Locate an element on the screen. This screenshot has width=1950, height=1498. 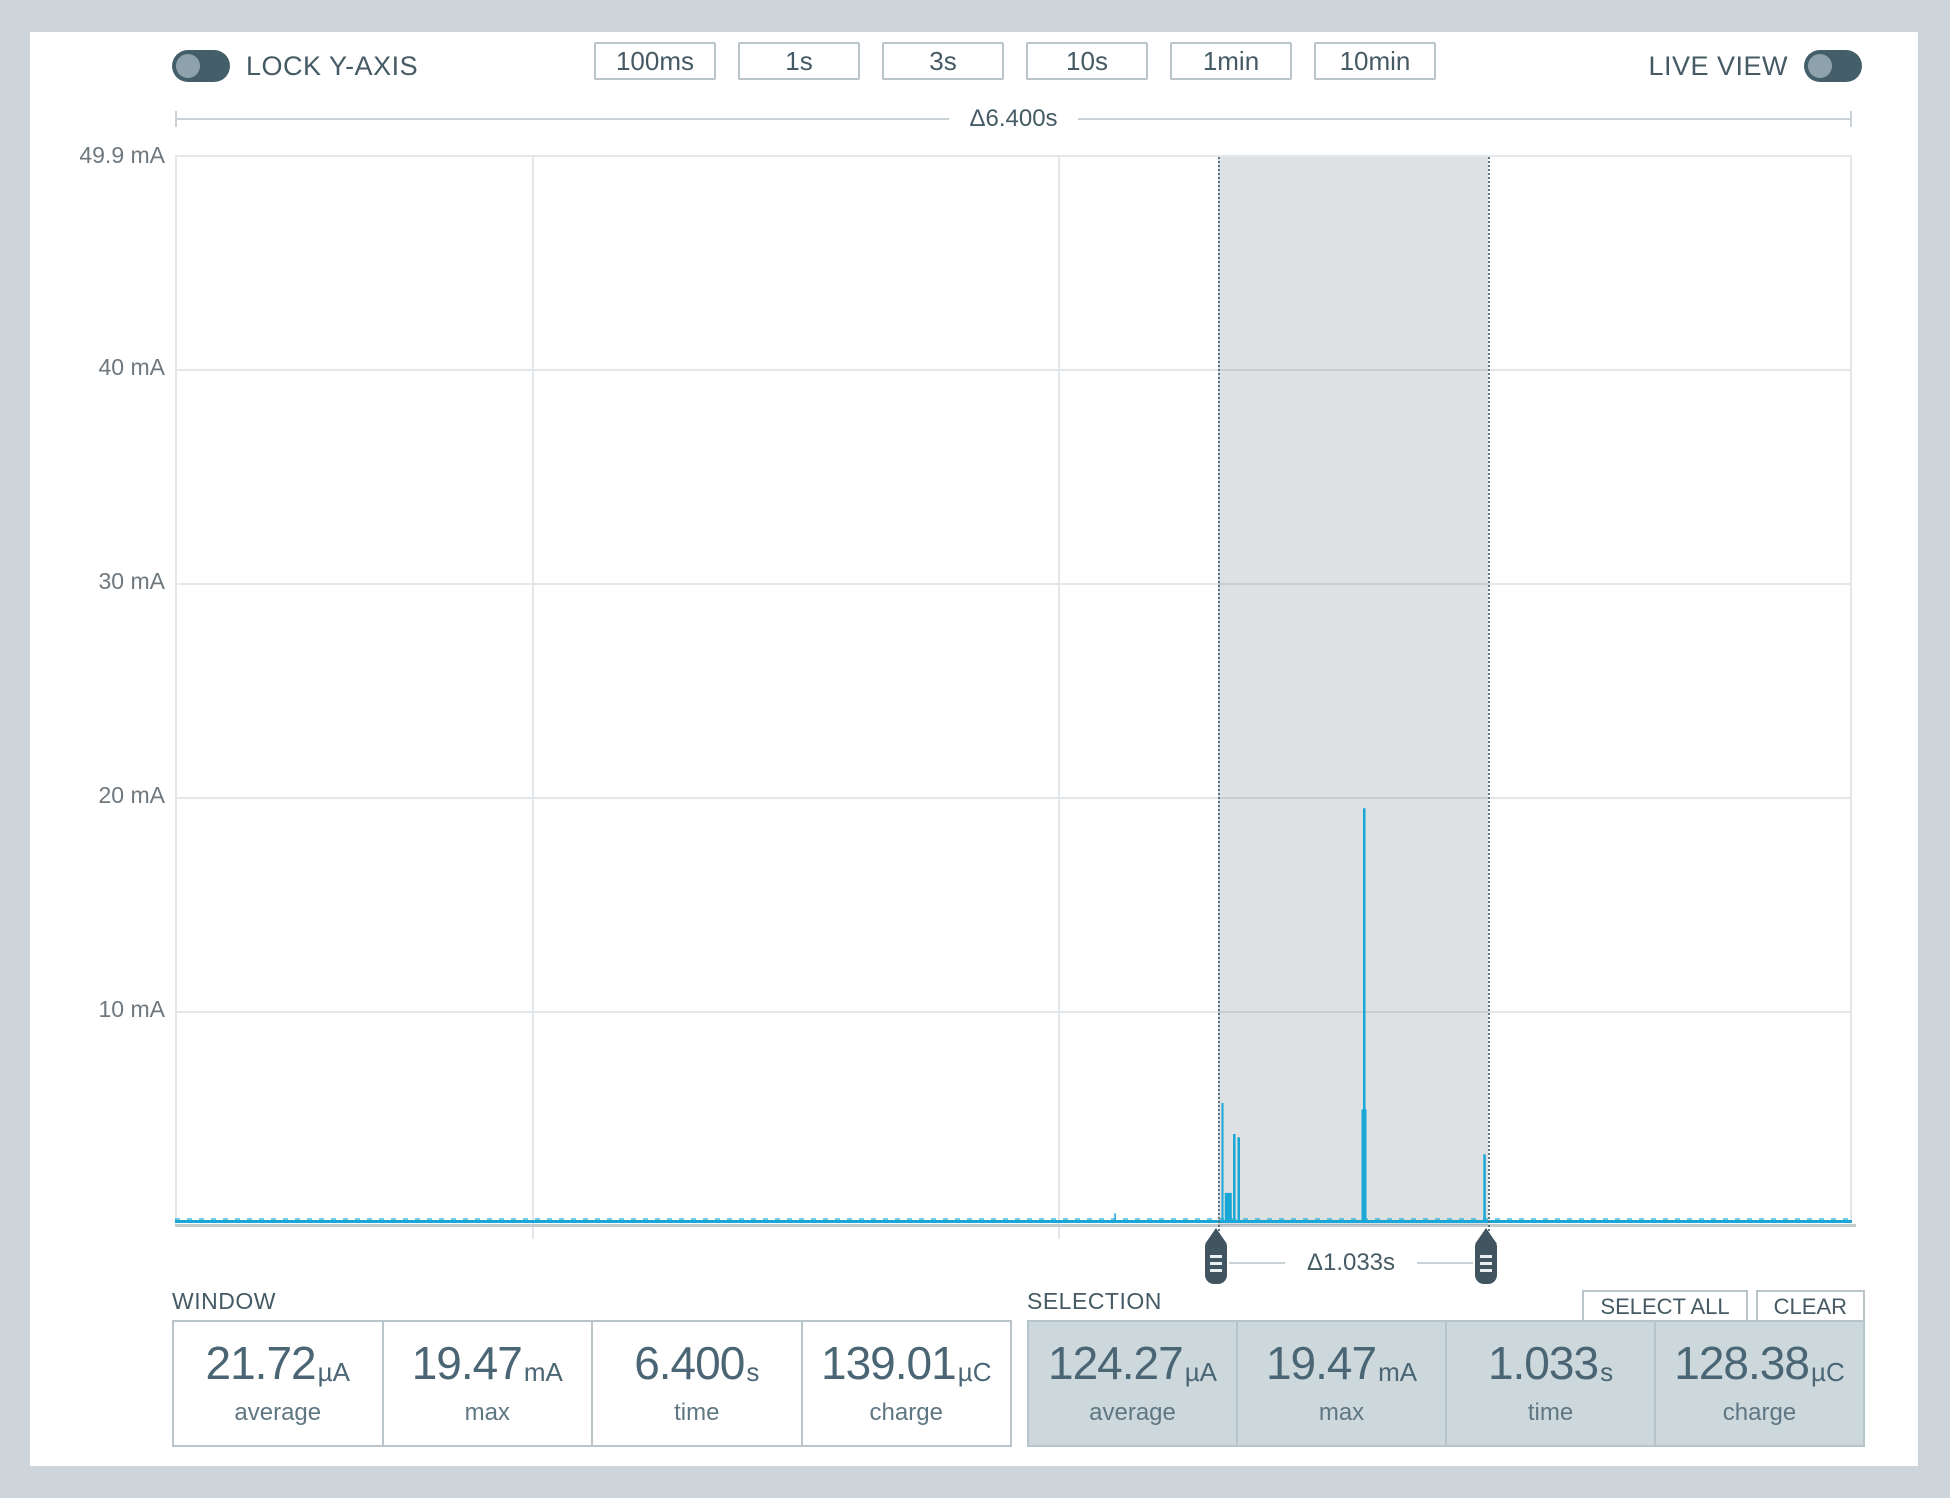
lock-y-axis-toggle is located at coordinates (201, 66).